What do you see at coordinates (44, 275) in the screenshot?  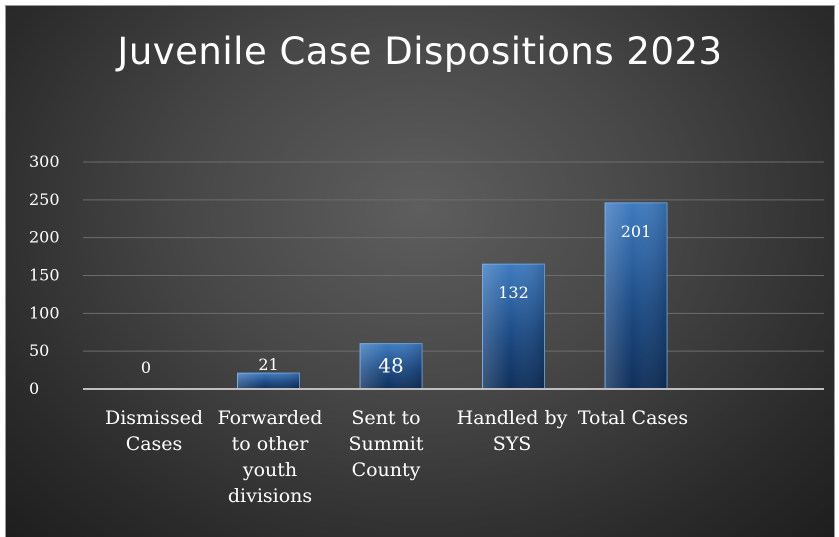 I see `y-tick-label: 150` at bounding box center [44, 275].